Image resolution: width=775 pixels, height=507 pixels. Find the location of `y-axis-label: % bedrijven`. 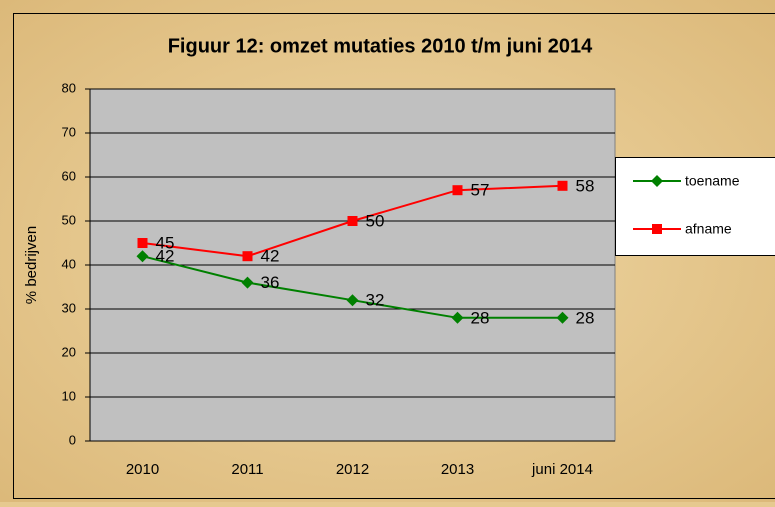

y-axis-label: % bedrijven is located at coordinates (31, 265).